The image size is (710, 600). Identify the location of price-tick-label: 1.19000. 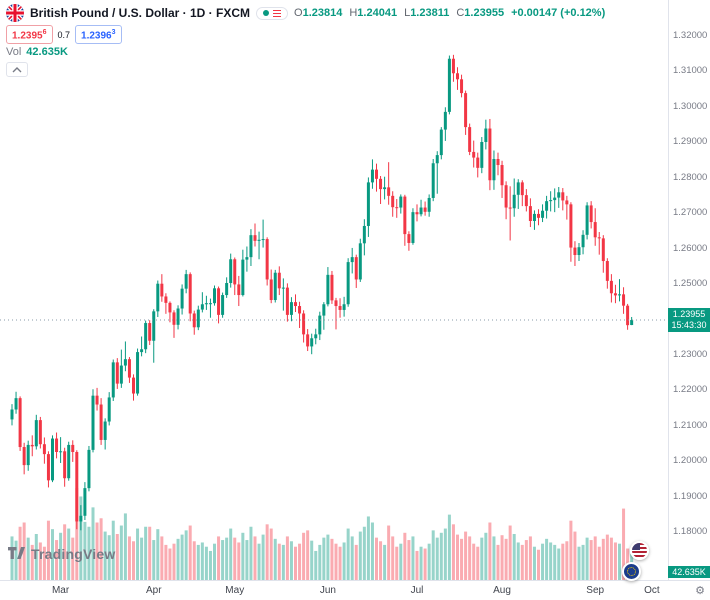
(690, 496).